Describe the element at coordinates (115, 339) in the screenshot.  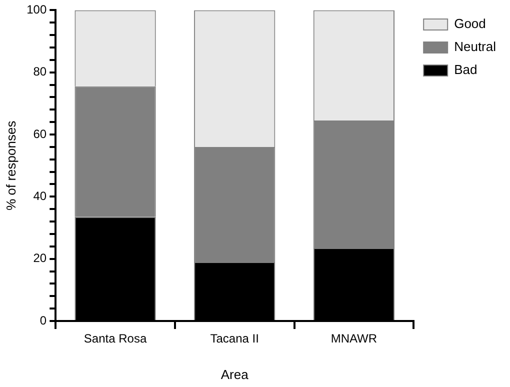
I see `x-tick-label: Santa Rosa` at that location.